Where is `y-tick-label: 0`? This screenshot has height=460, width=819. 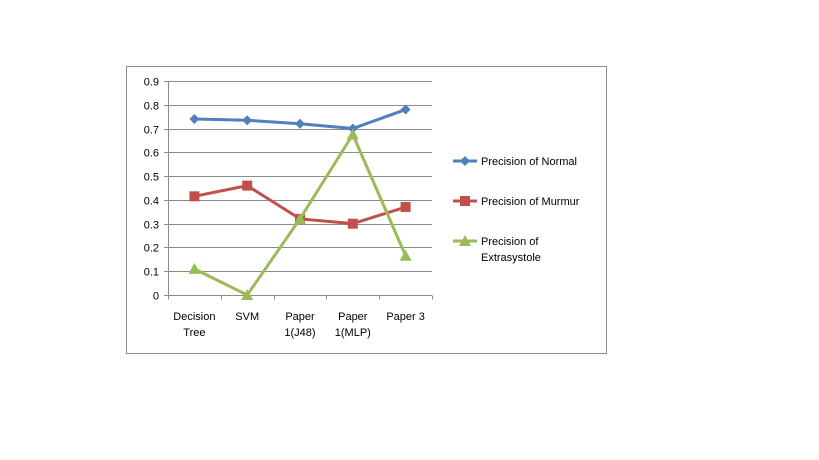
y-tick-label: 0 is located at coordinates (156, 297).